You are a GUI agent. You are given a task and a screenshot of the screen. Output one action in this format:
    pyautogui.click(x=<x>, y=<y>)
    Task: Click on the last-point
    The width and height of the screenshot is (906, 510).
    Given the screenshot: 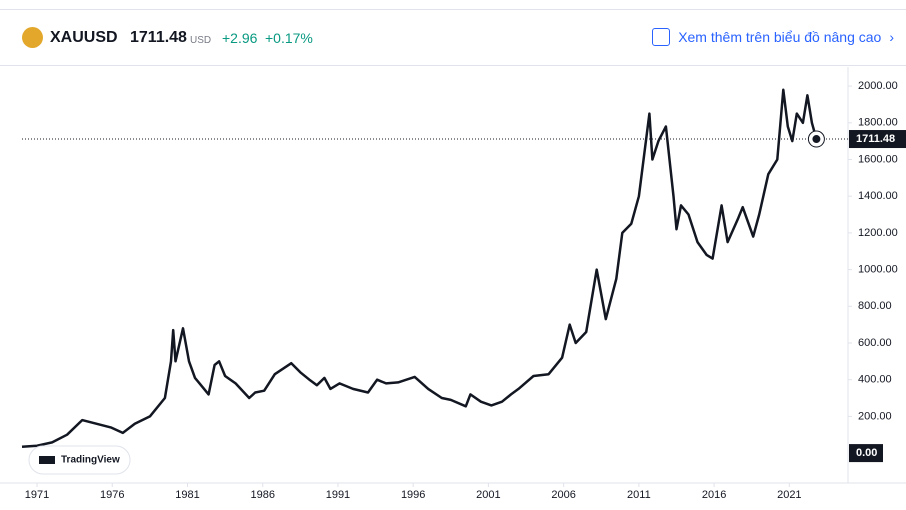 What is the action you would take?
    pyautogui.click(x=816, y=139)
    